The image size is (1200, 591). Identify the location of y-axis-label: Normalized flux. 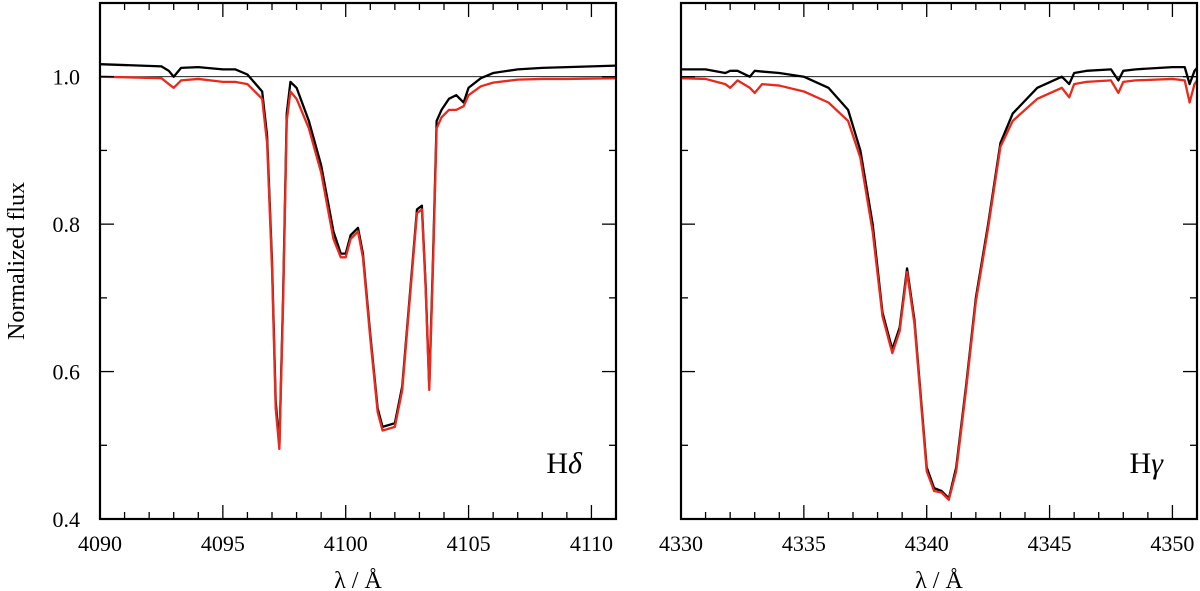
(17, 261).